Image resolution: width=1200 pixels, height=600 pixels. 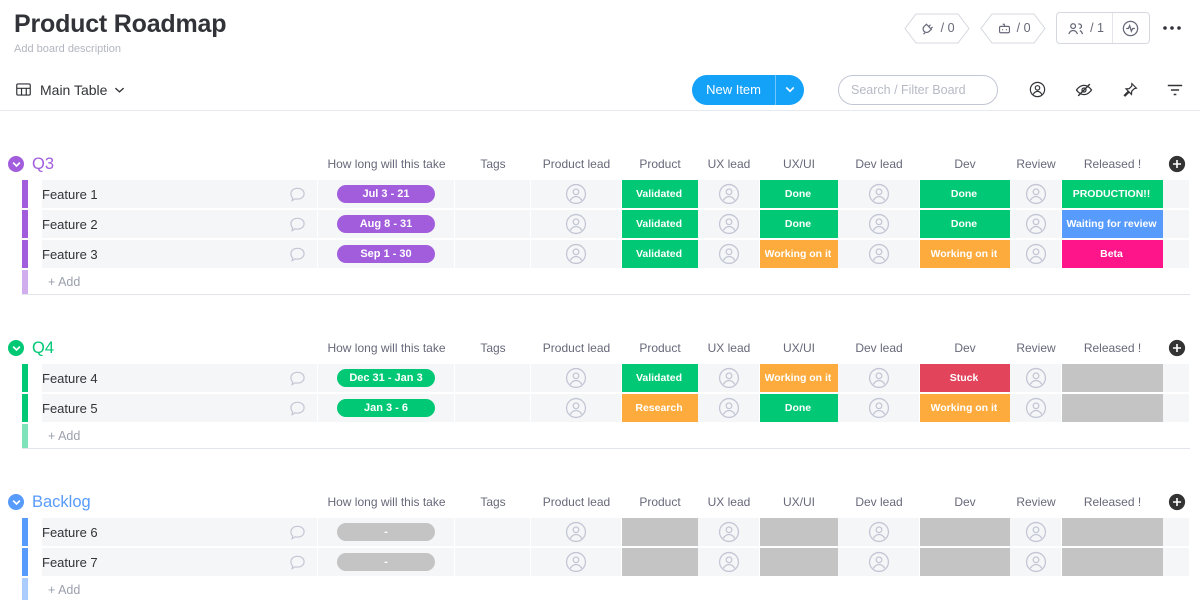 I want to click on status-dev: Stuck, so click(x=965, y=378).